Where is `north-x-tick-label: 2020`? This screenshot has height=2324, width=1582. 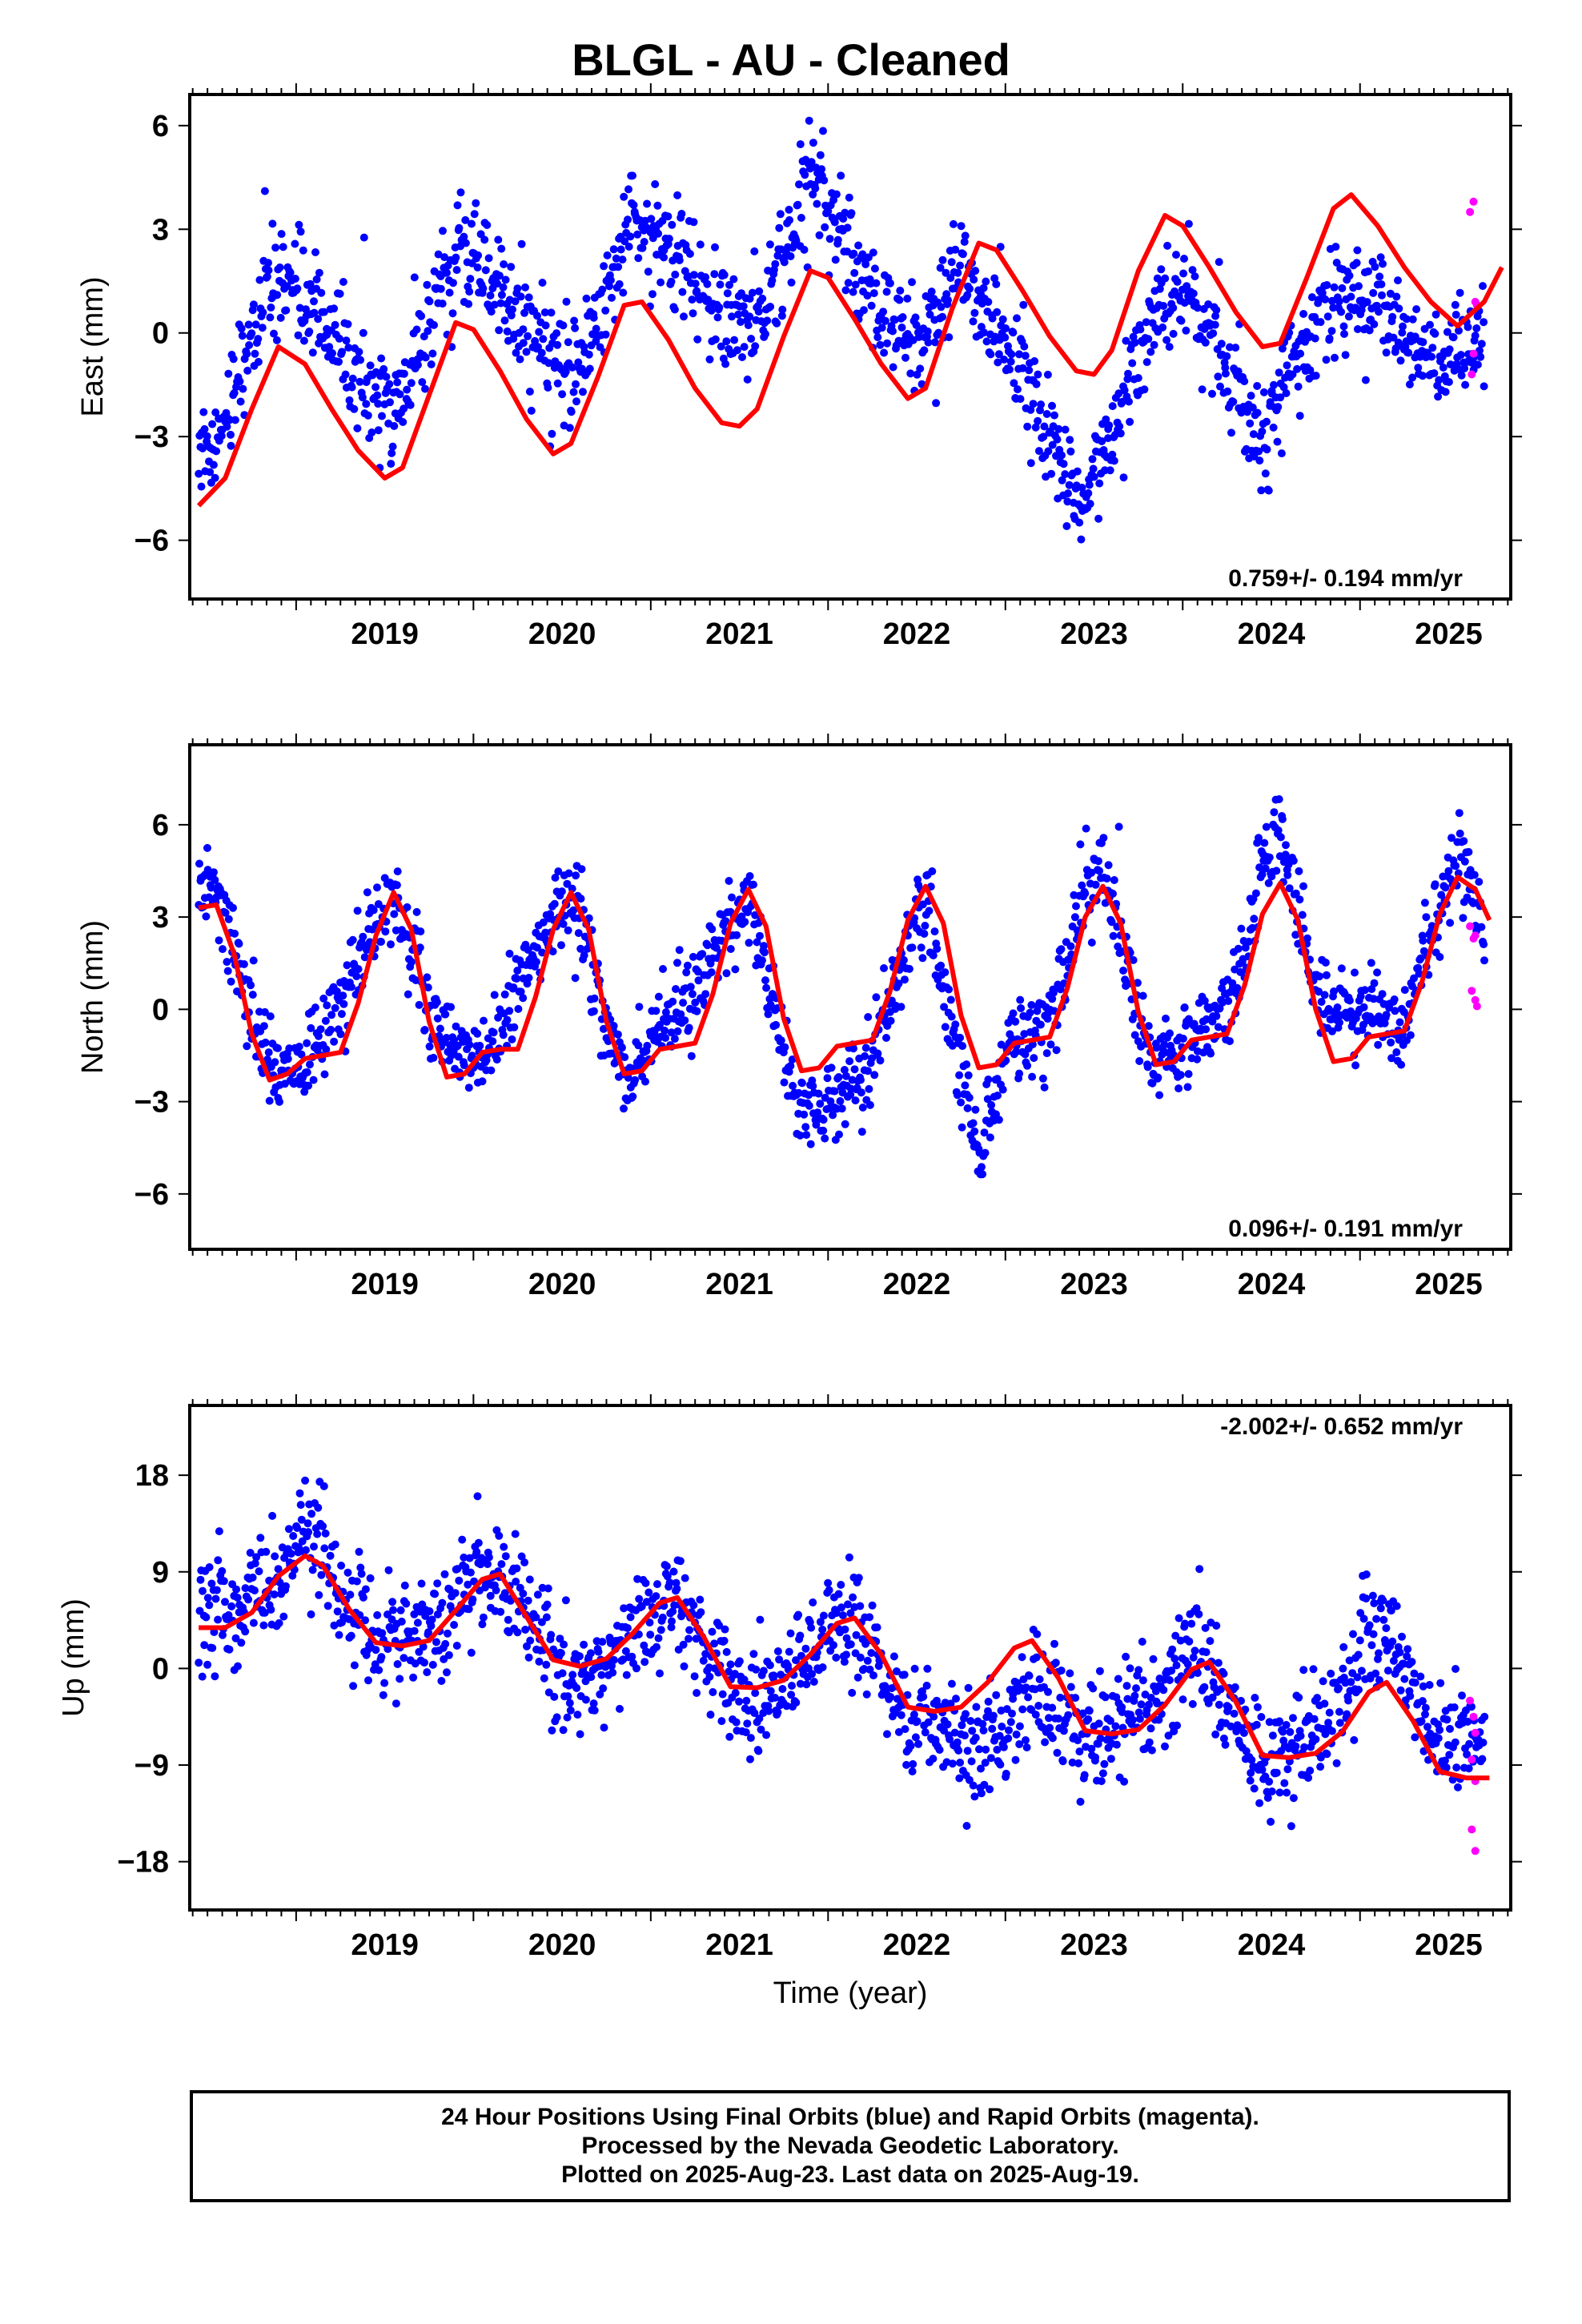 north-x-tick-label: 2020 is located at coordinates (562, 1284).